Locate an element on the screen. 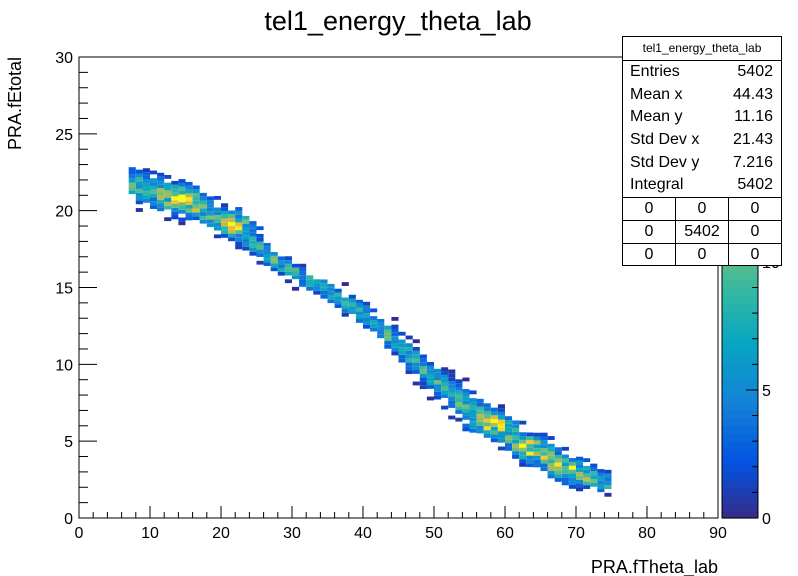  stats-row: Integral 5402 is located at coordinates (702, 185).